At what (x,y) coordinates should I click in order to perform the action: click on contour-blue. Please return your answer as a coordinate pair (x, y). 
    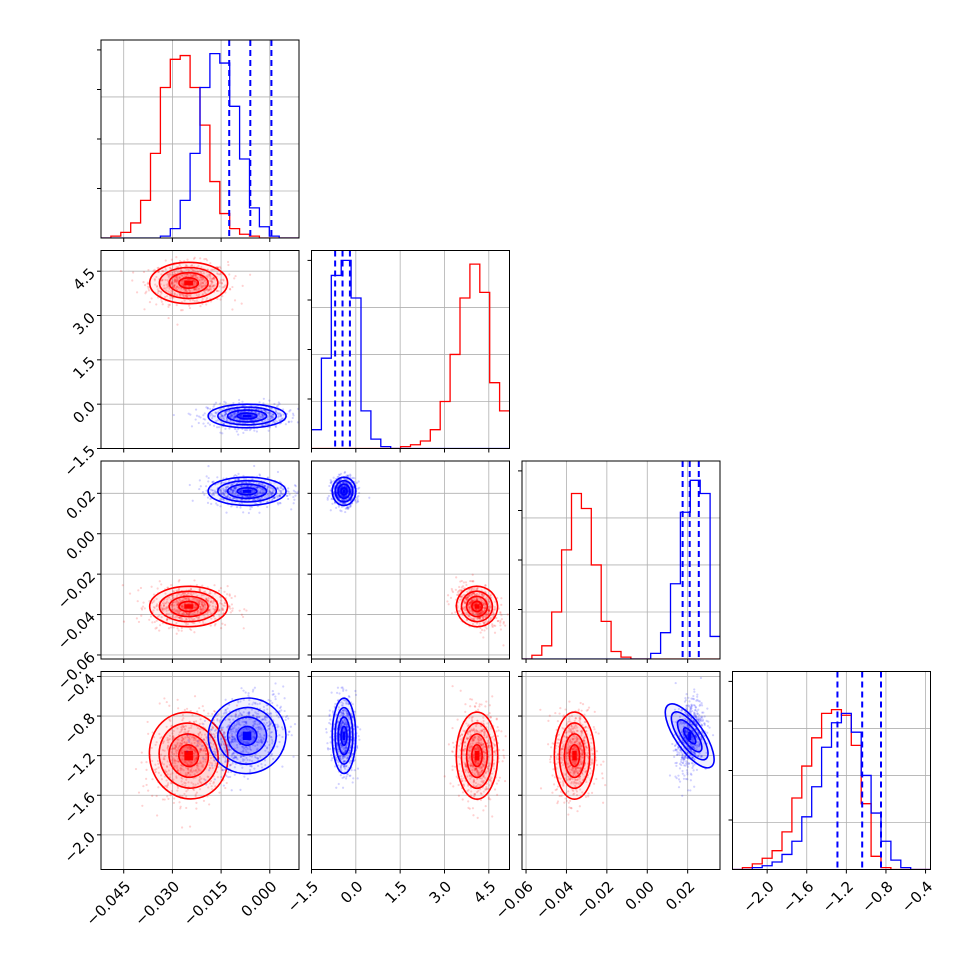
    Looking at the image, I should click on (344, 491).